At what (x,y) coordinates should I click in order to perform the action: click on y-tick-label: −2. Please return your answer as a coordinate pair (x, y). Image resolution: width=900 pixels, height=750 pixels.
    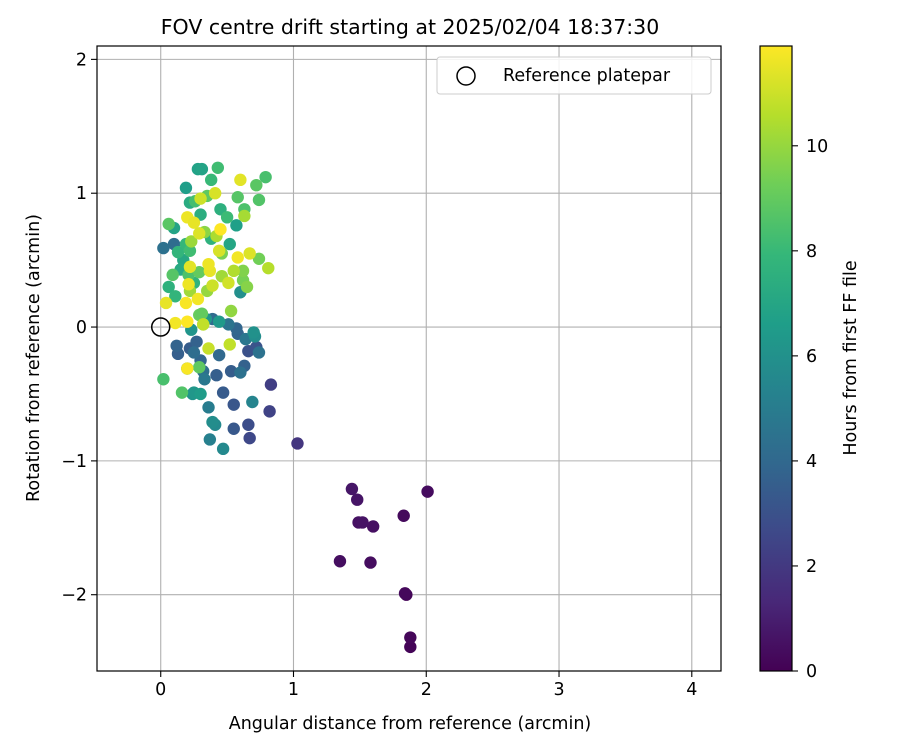
    Looking at the image, I should click on (74, 596).